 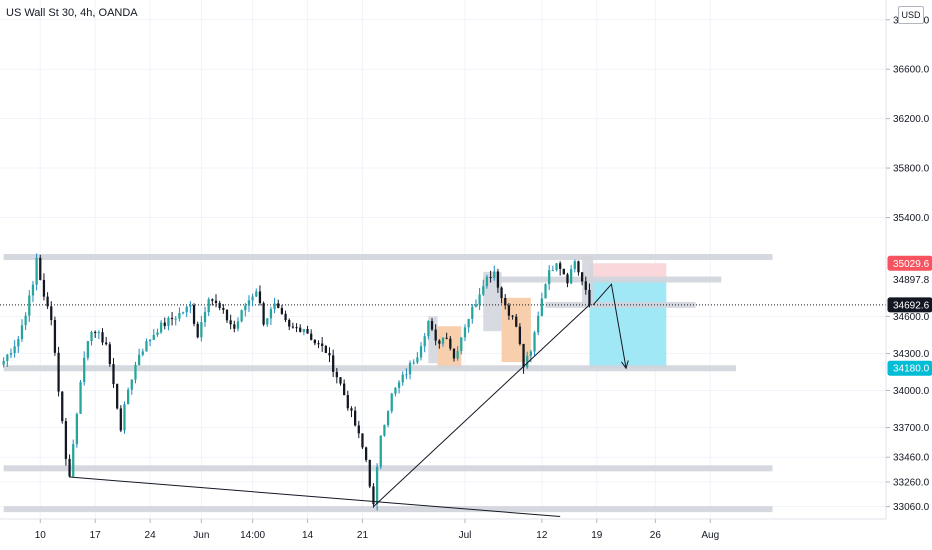 I want to click on price-tick-label: 35400.0, so click(x=911, y=218).